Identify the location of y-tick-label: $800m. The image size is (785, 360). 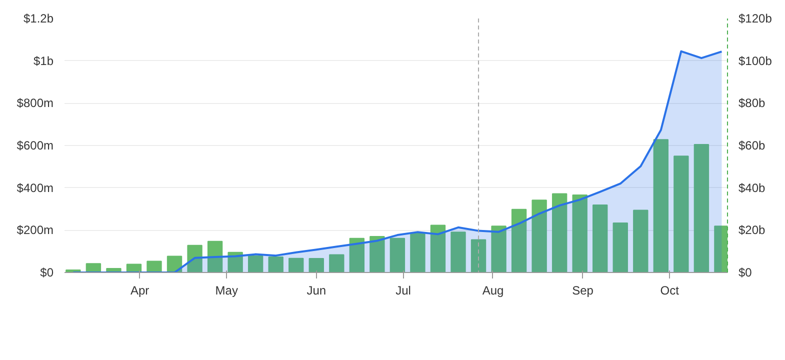
(35, 103).